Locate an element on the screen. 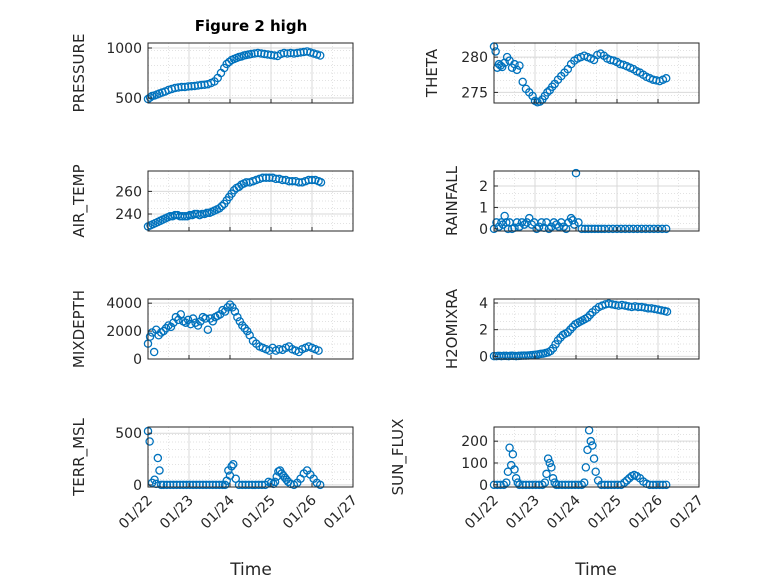 The image size is (778, 583). y-label-air-temp: AIR_TEMP is located at coordinates (79, 200).